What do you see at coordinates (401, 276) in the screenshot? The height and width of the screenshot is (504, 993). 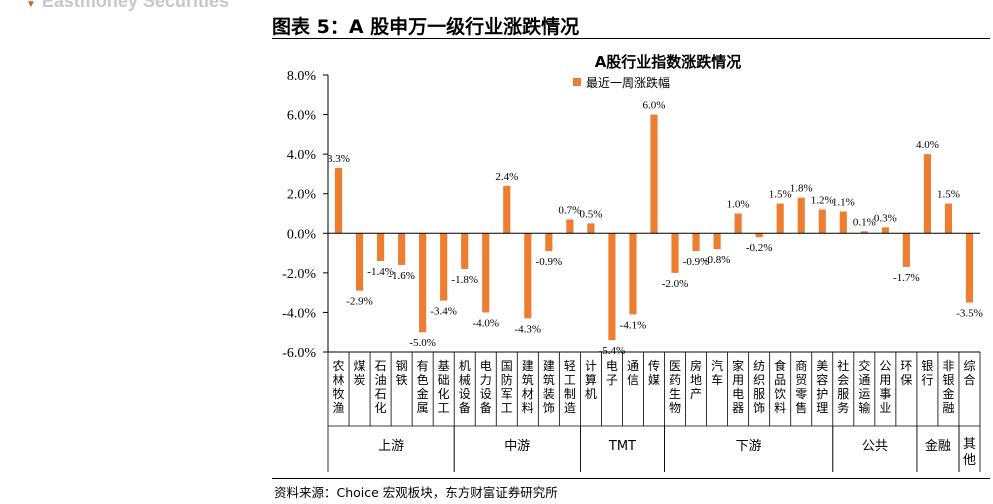 I see `data-label: -1.6%` at bounding box center [401, 276].